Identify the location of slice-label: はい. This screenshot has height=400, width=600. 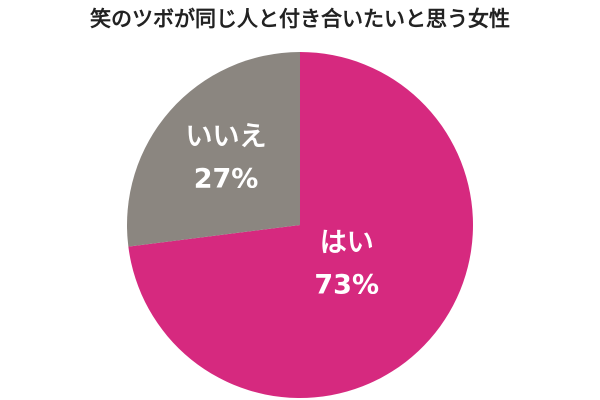
(347, 243).